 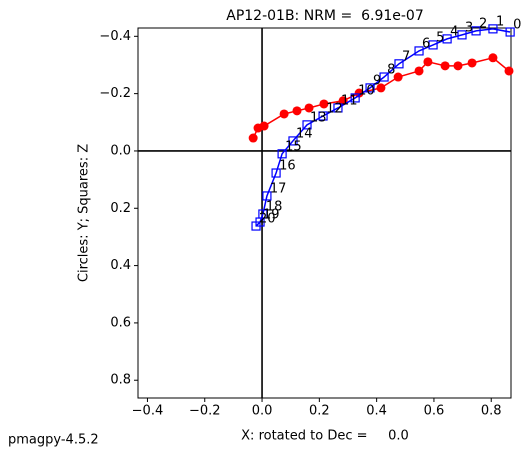 I want to click on y-tick-label: −0.4, so click(x=115, y=36).